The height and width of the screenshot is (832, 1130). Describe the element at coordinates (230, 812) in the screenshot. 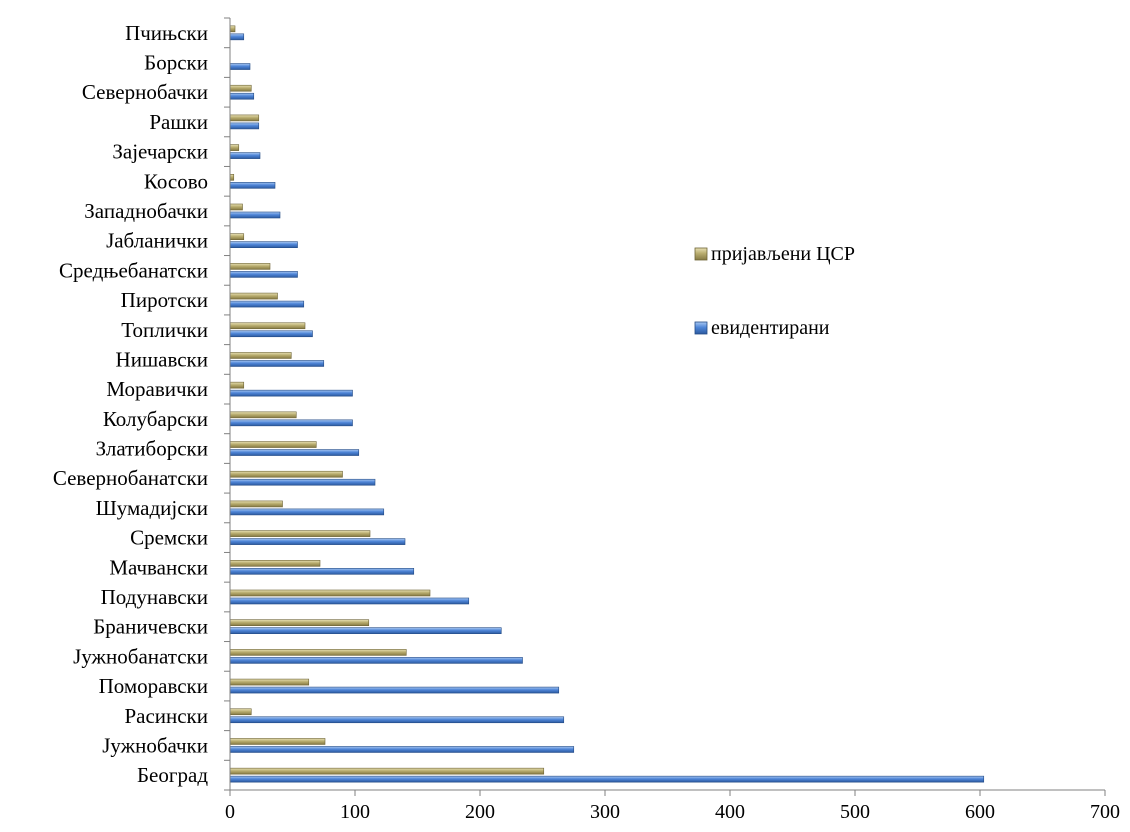

I see `x-tick-label: 0` at that location.